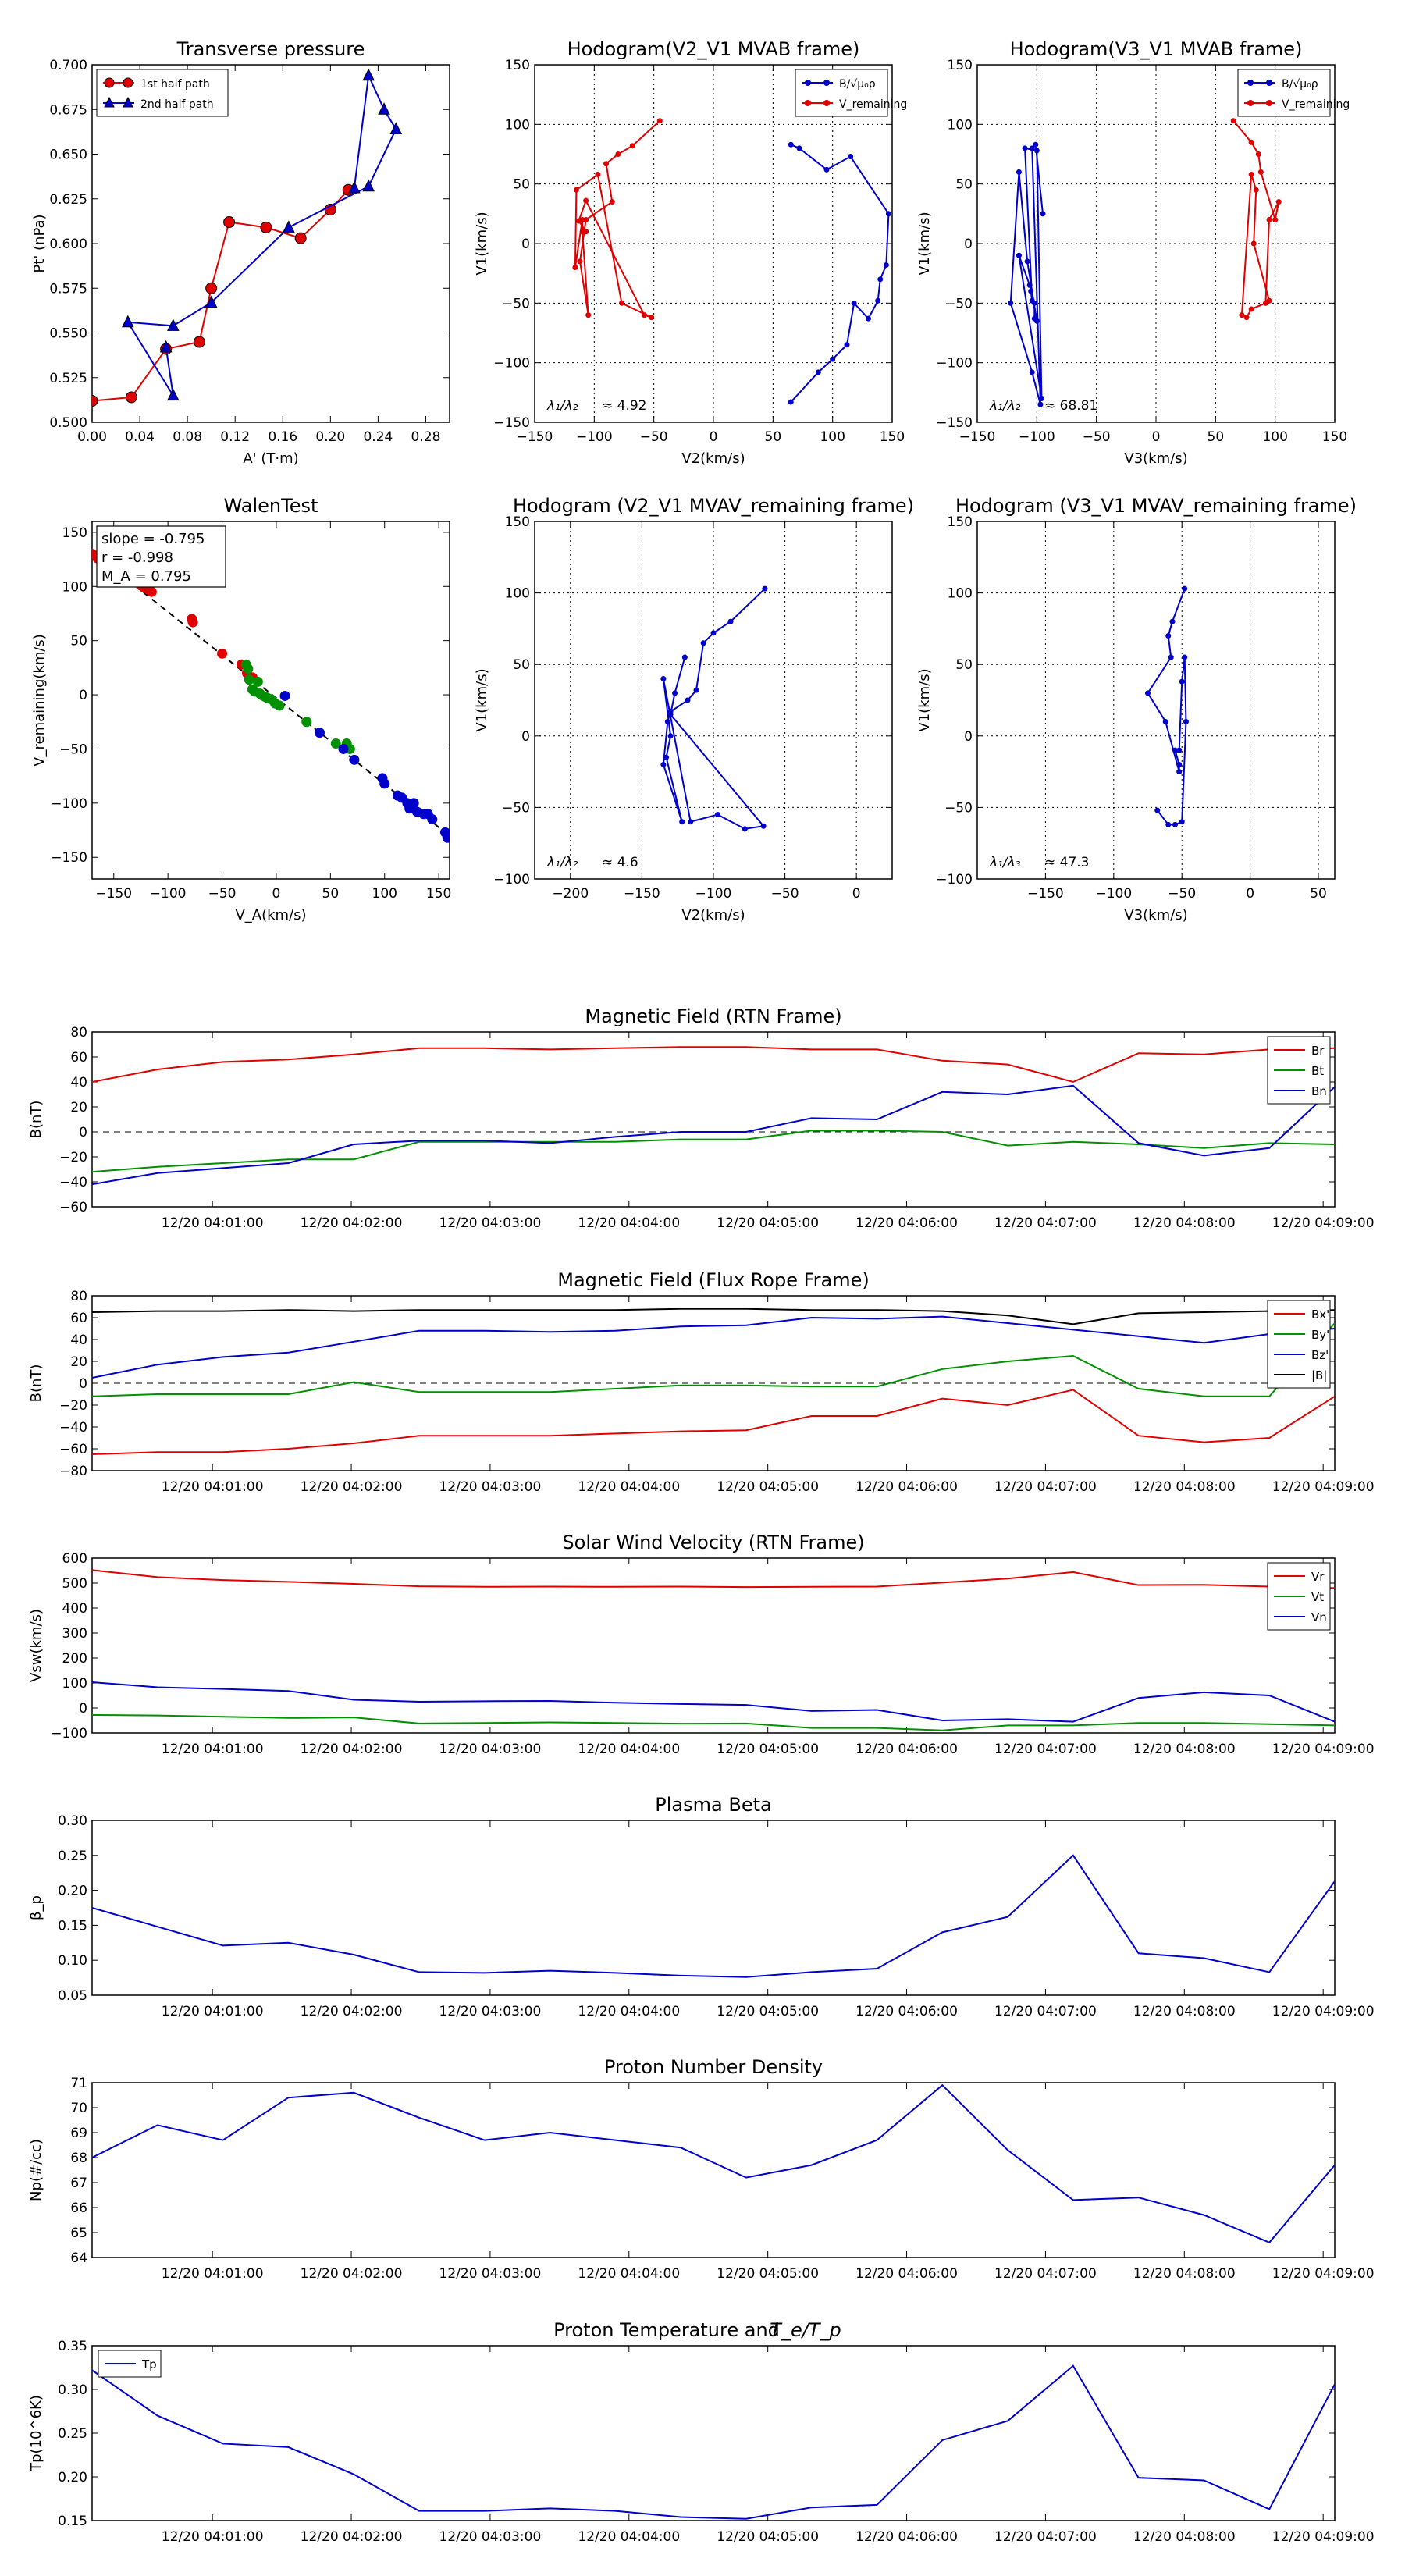 Image resolution: width=1405 pixels, height=2576 pixels. What do you see at coordinates (1156, 49) in the screenshot?
I see `chart-title: Hodogram(V3_V1 MVAB frame)` at bounding box center [1156, 49].